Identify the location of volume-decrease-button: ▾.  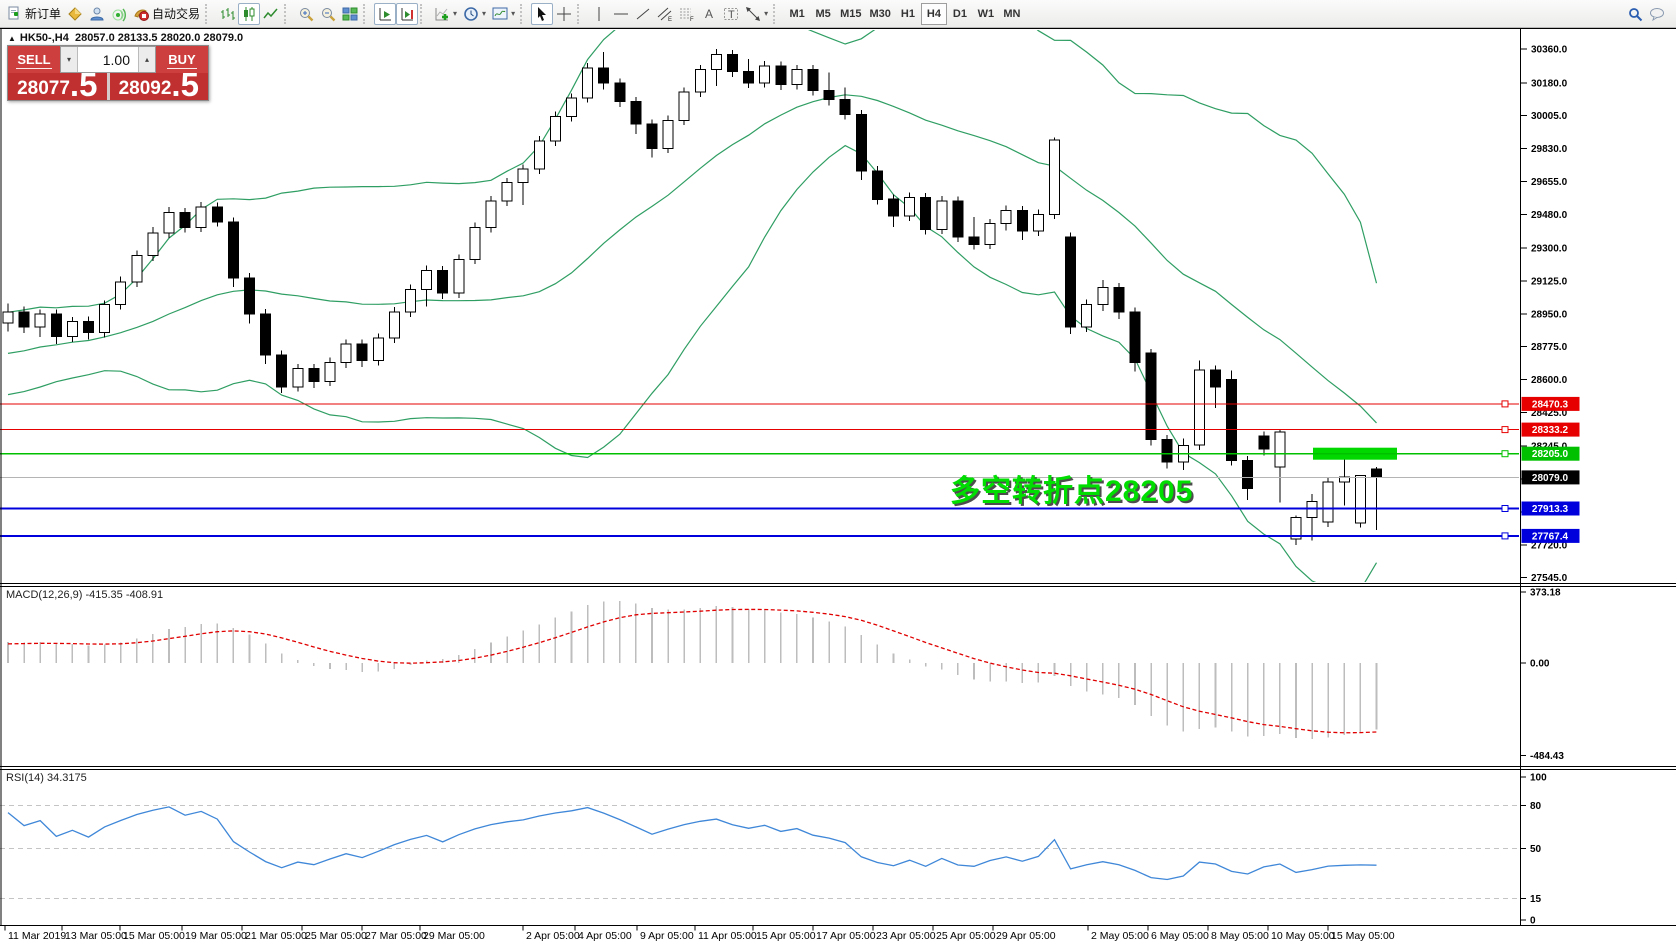
(69, 59).